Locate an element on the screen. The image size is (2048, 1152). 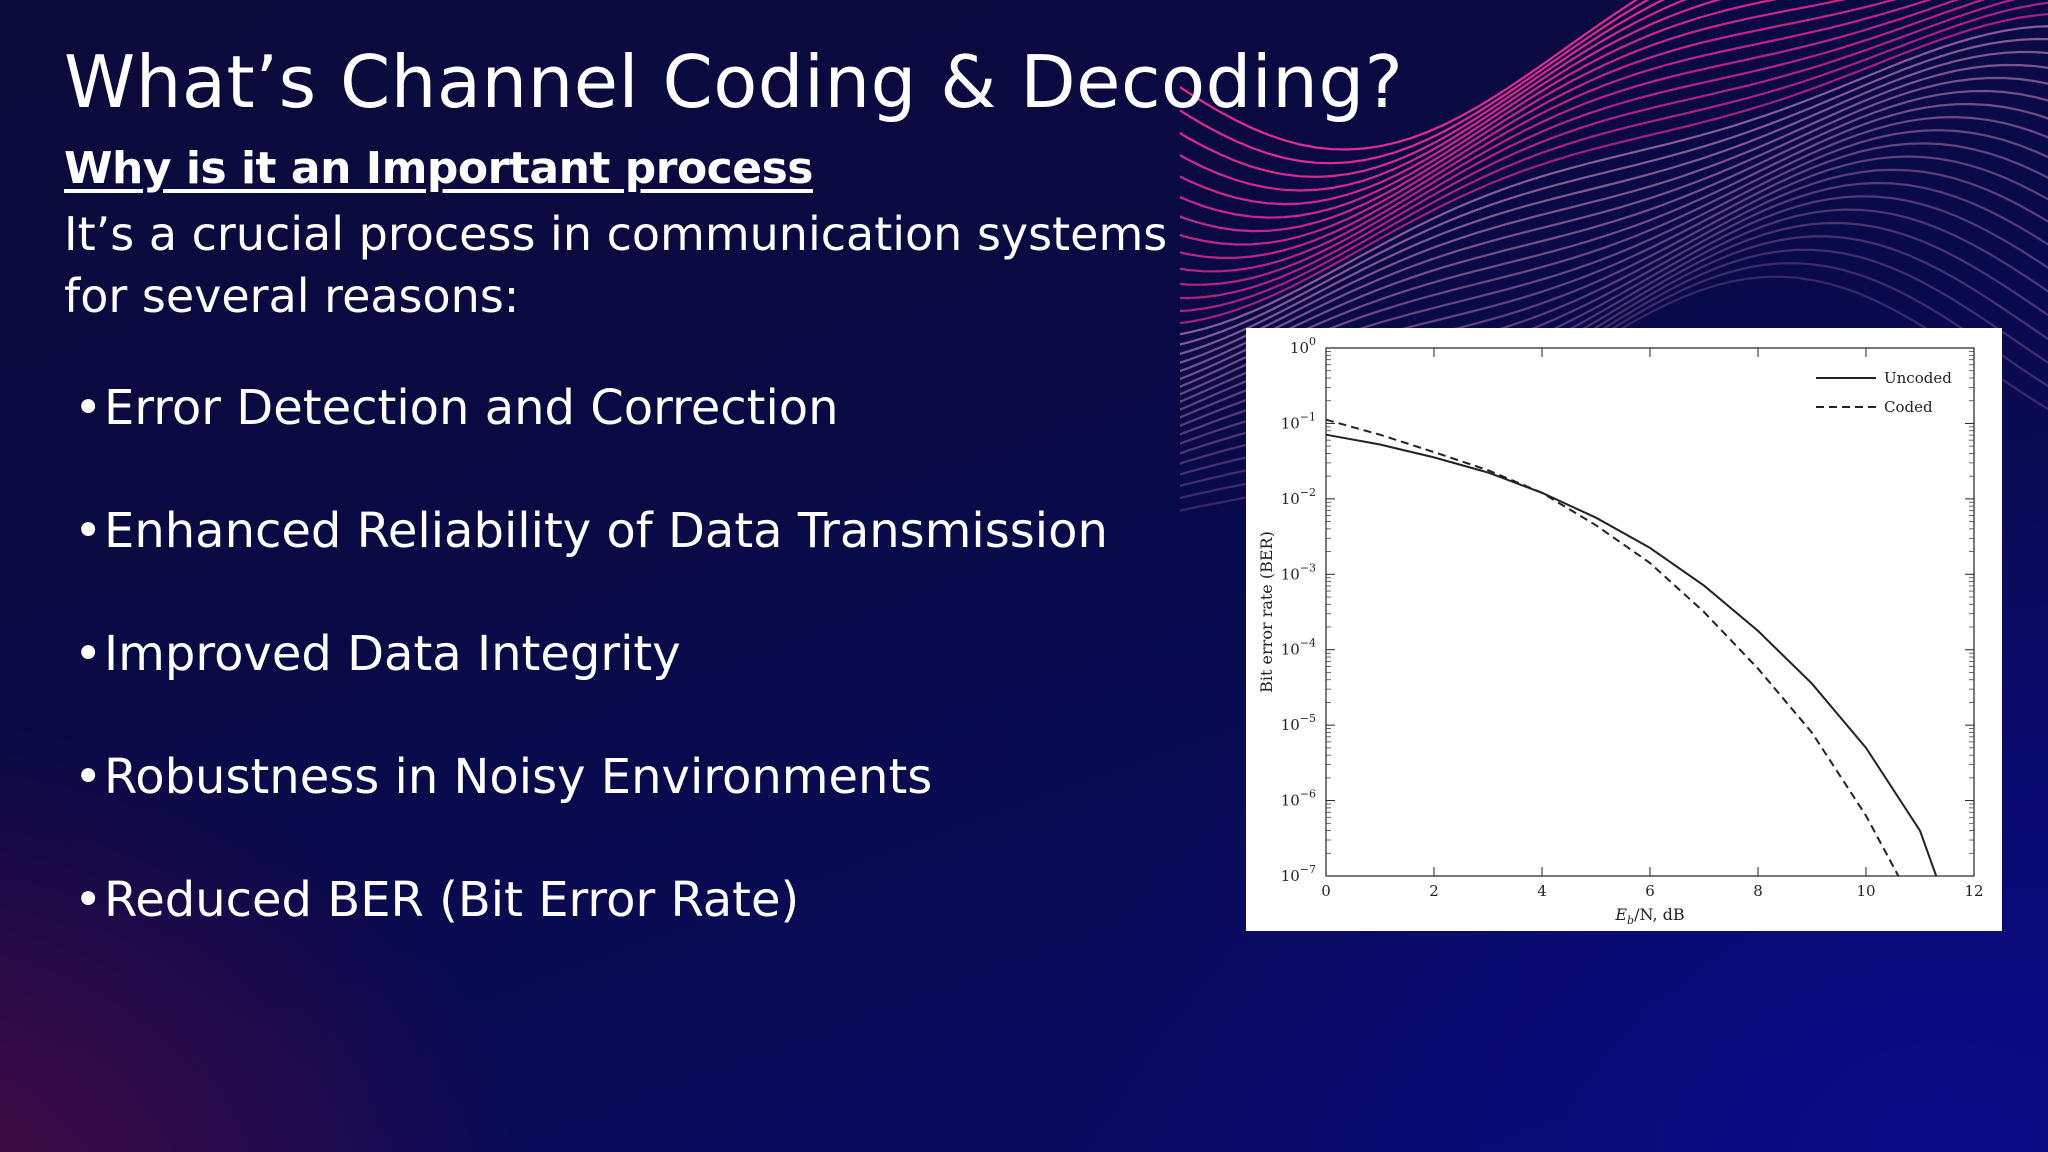
bullet-item: •Error Detection and Correction is located at coordinates (591, 441).